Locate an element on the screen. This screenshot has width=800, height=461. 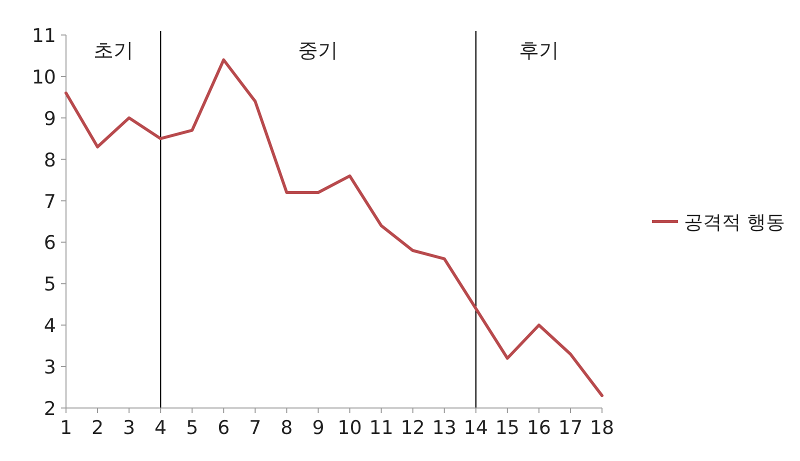
x-tick-label: 15 is located at coordinates (507, 428).